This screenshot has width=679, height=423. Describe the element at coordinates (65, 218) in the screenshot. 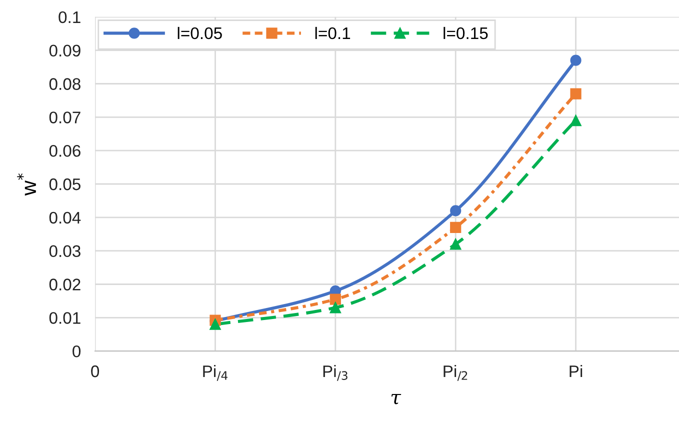

I see `y-tick-label: 0.04` at that location.